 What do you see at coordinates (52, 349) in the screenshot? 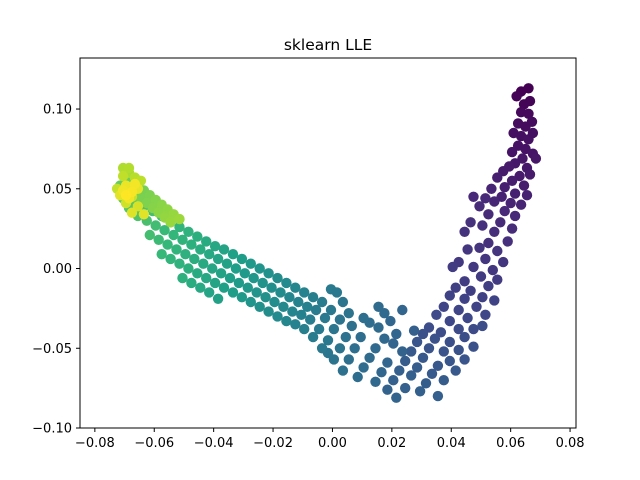
I see `y-tick-label: −0.05` at bounding box center [52, 349].